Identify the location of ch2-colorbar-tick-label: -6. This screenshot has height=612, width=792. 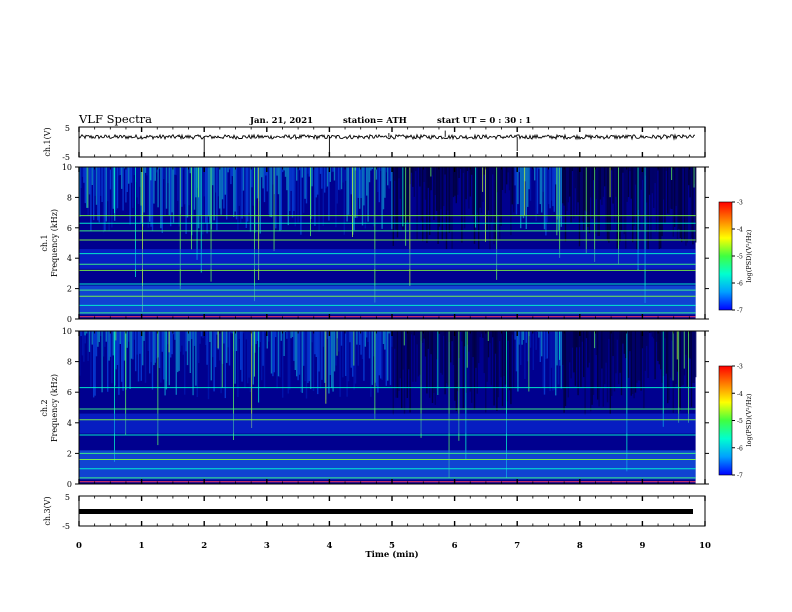
(740, 448).